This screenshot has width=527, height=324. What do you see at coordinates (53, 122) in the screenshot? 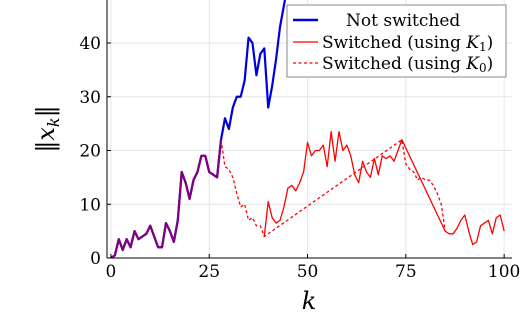
I see `y-axis-label-subscript: k` at bounding box center [53, 122].